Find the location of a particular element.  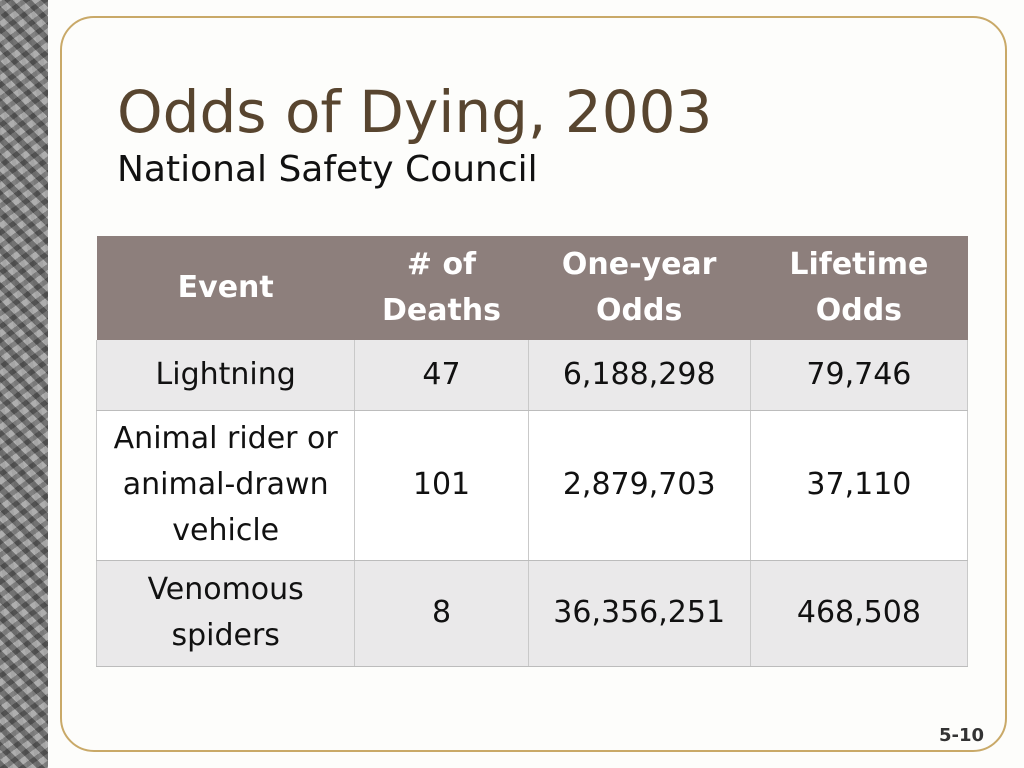

event-line: Lightning is located at coordinates (225, 374).